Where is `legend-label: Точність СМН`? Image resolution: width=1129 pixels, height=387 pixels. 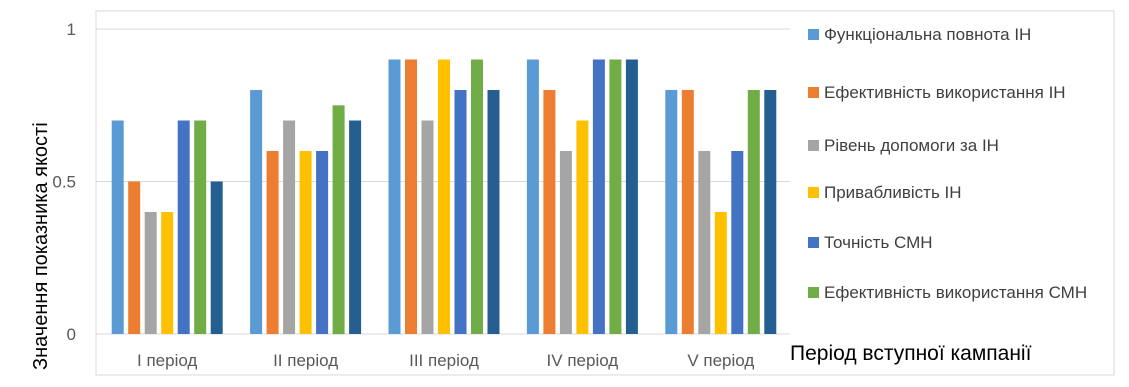
legend-label: Точність СМН is located at coordinates (878, 242).